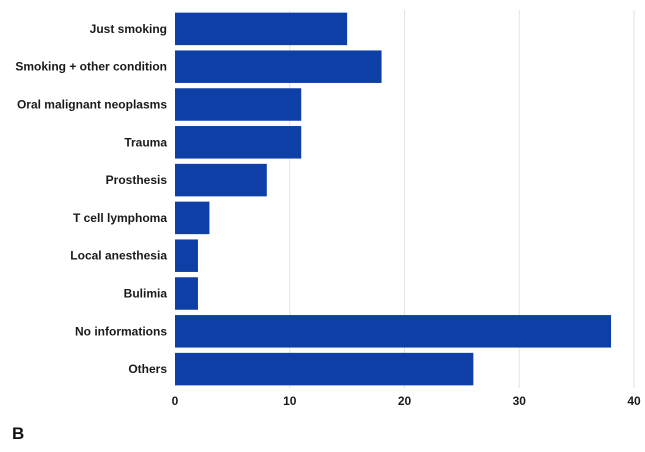 The width and height of the screenshot is (645, 452). What do you see at coordinates (146, 294) in the screenshot?
I see `category-label: Bulimia` at bounding box center [146, 294].